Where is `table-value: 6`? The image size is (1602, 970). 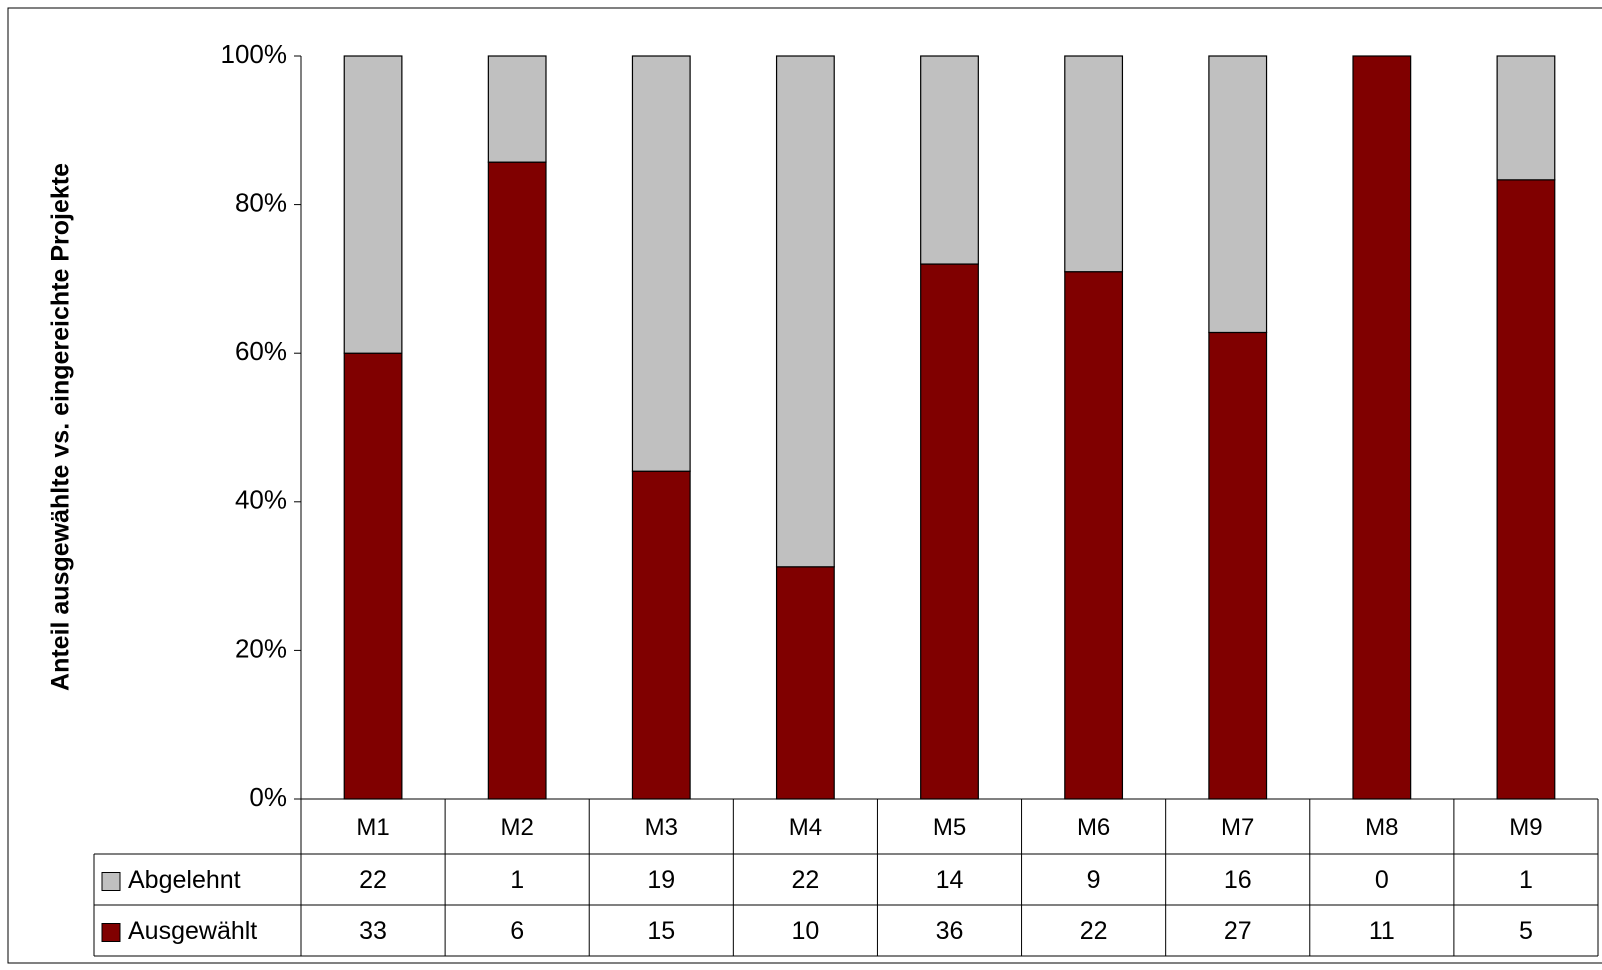 table-value: 6 is located at coordinates (517, 931).